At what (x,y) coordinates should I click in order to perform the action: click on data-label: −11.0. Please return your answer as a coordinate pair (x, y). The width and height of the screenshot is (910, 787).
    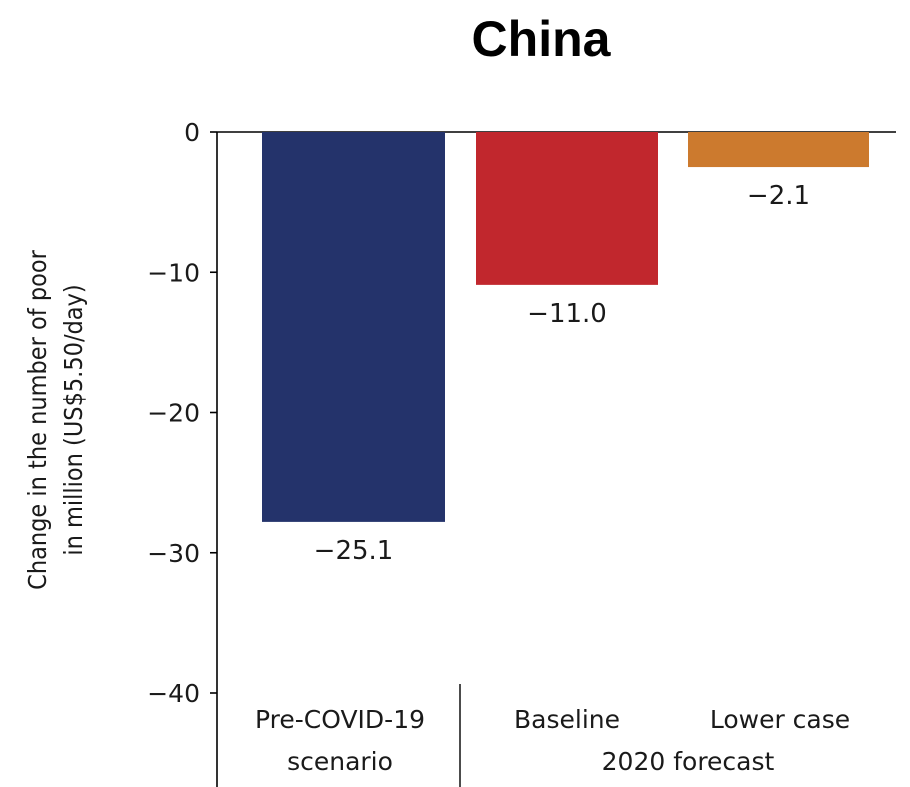
    Looking at the image, I should click on (567, 314).